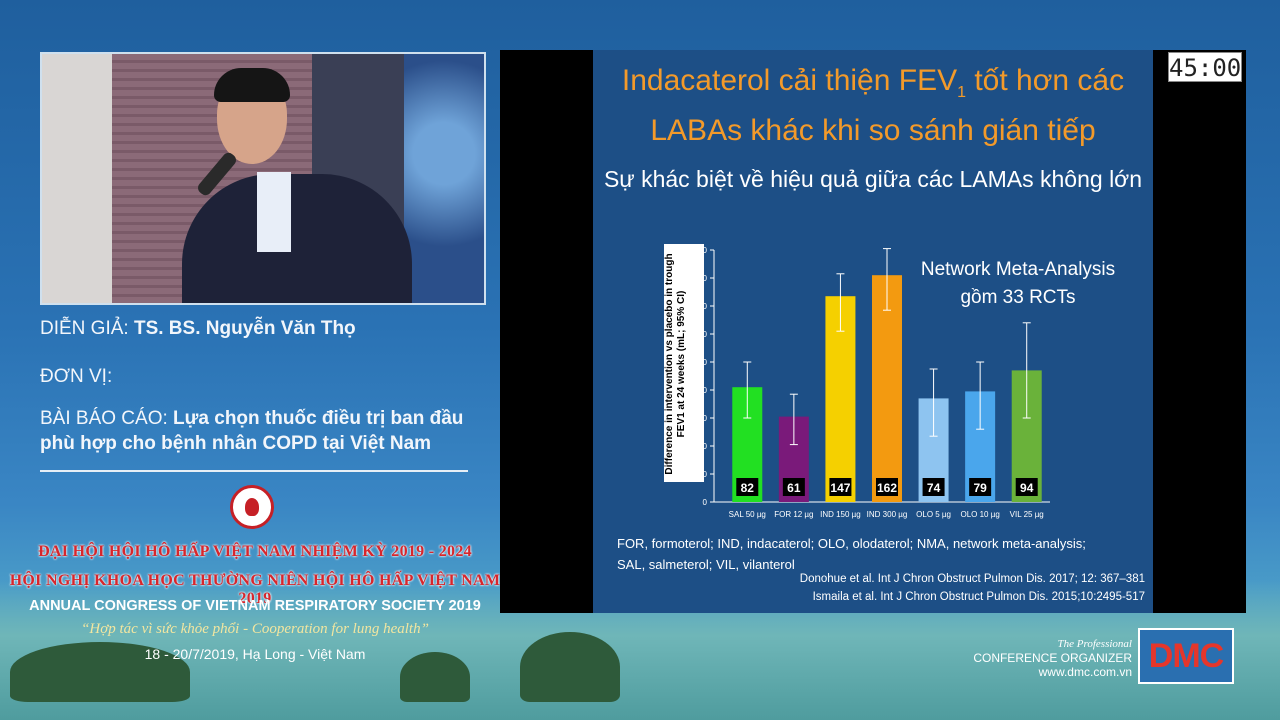  What do you see at coordinates (789, 80) in the screenshot?
I see `slide-title-pre: Indacaterol cải thiện FEV` at bounding box center [789, 80].